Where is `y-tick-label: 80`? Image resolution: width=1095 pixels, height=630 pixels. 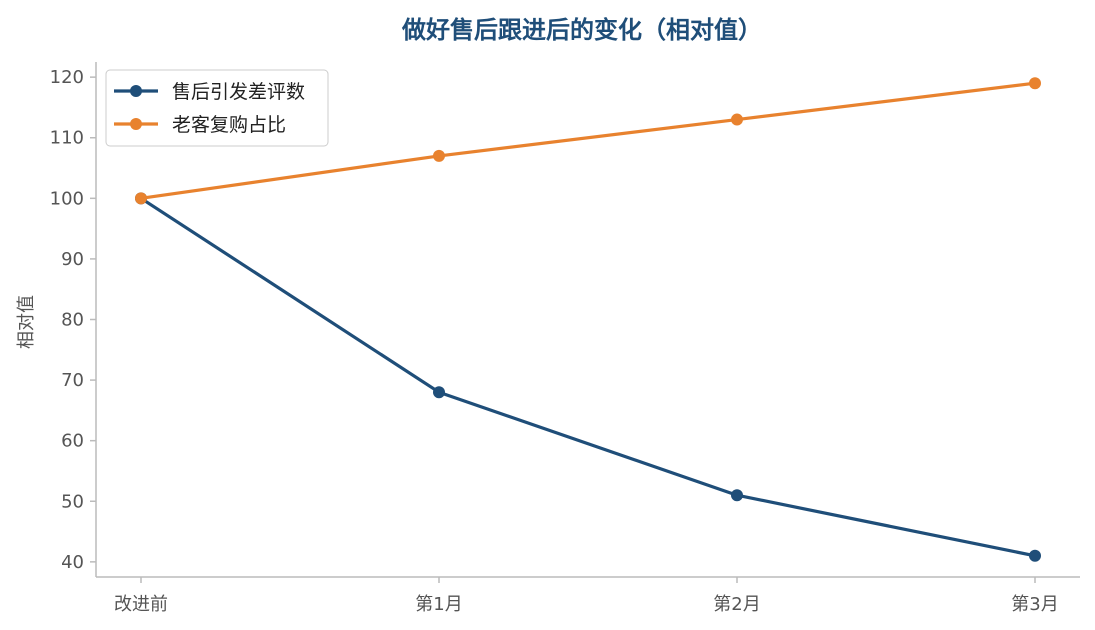
y-tick-label: 80 is located at coordinates (72, 320).